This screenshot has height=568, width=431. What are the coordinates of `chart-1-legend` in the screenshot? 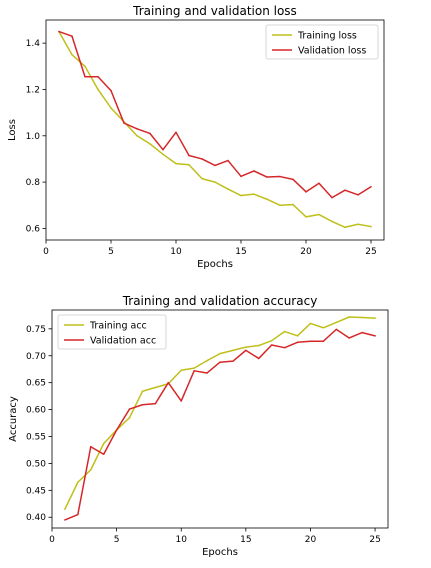 It's located at (322, 42).